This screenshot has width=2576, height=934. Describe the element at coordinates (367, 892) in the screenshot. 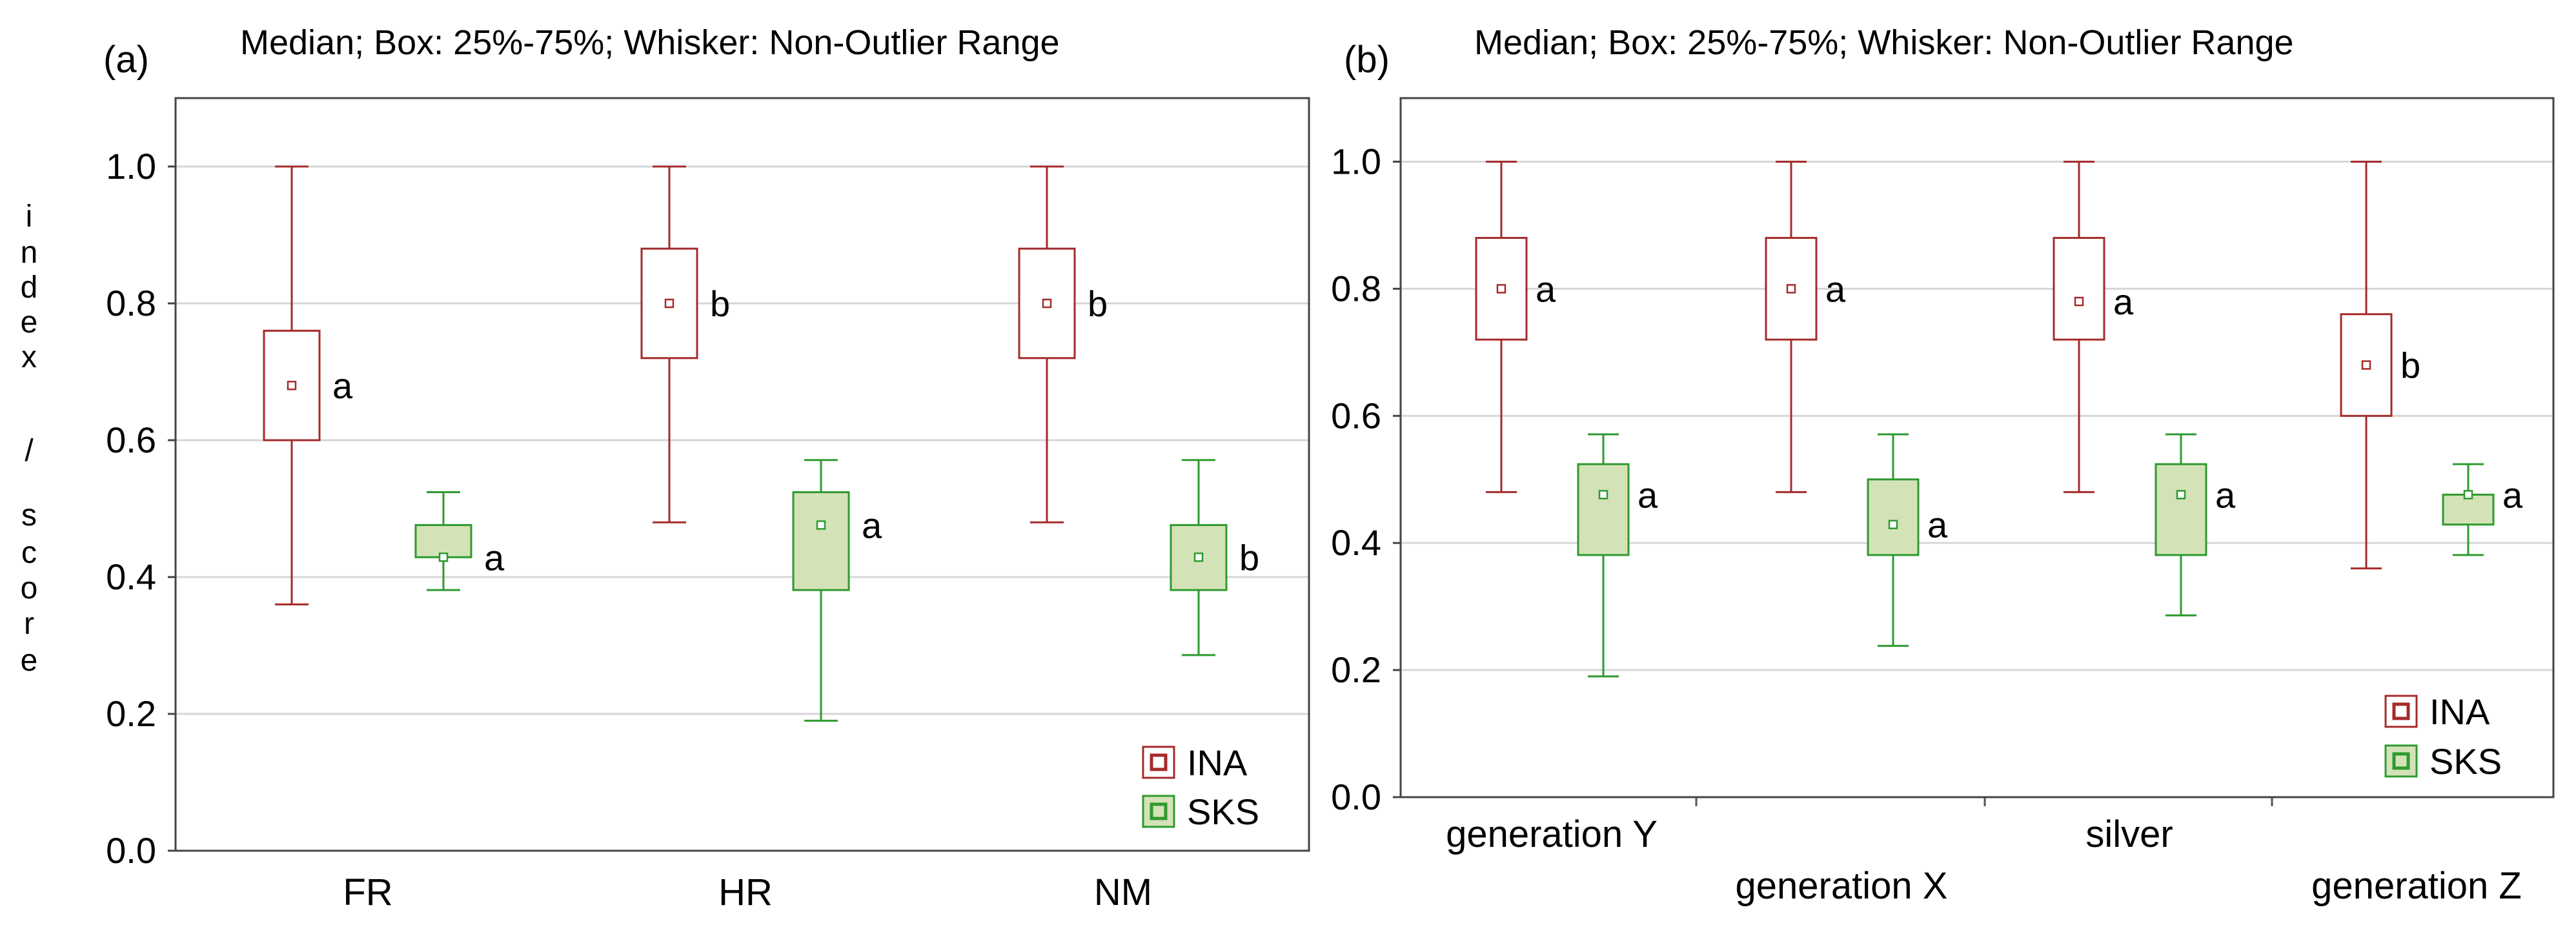

I see `x-tick-label: FR` at that location.